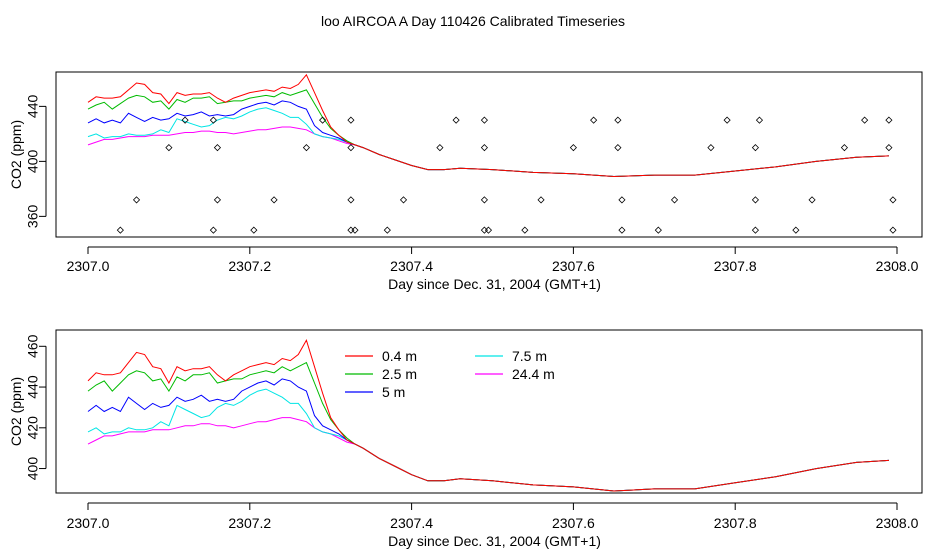 Image resolution: width=950 pixels, height=550 pixels. Describe the element at coordinates (533, 374) in the screenshot. I see `legend-label: 24.4 m` at that location.